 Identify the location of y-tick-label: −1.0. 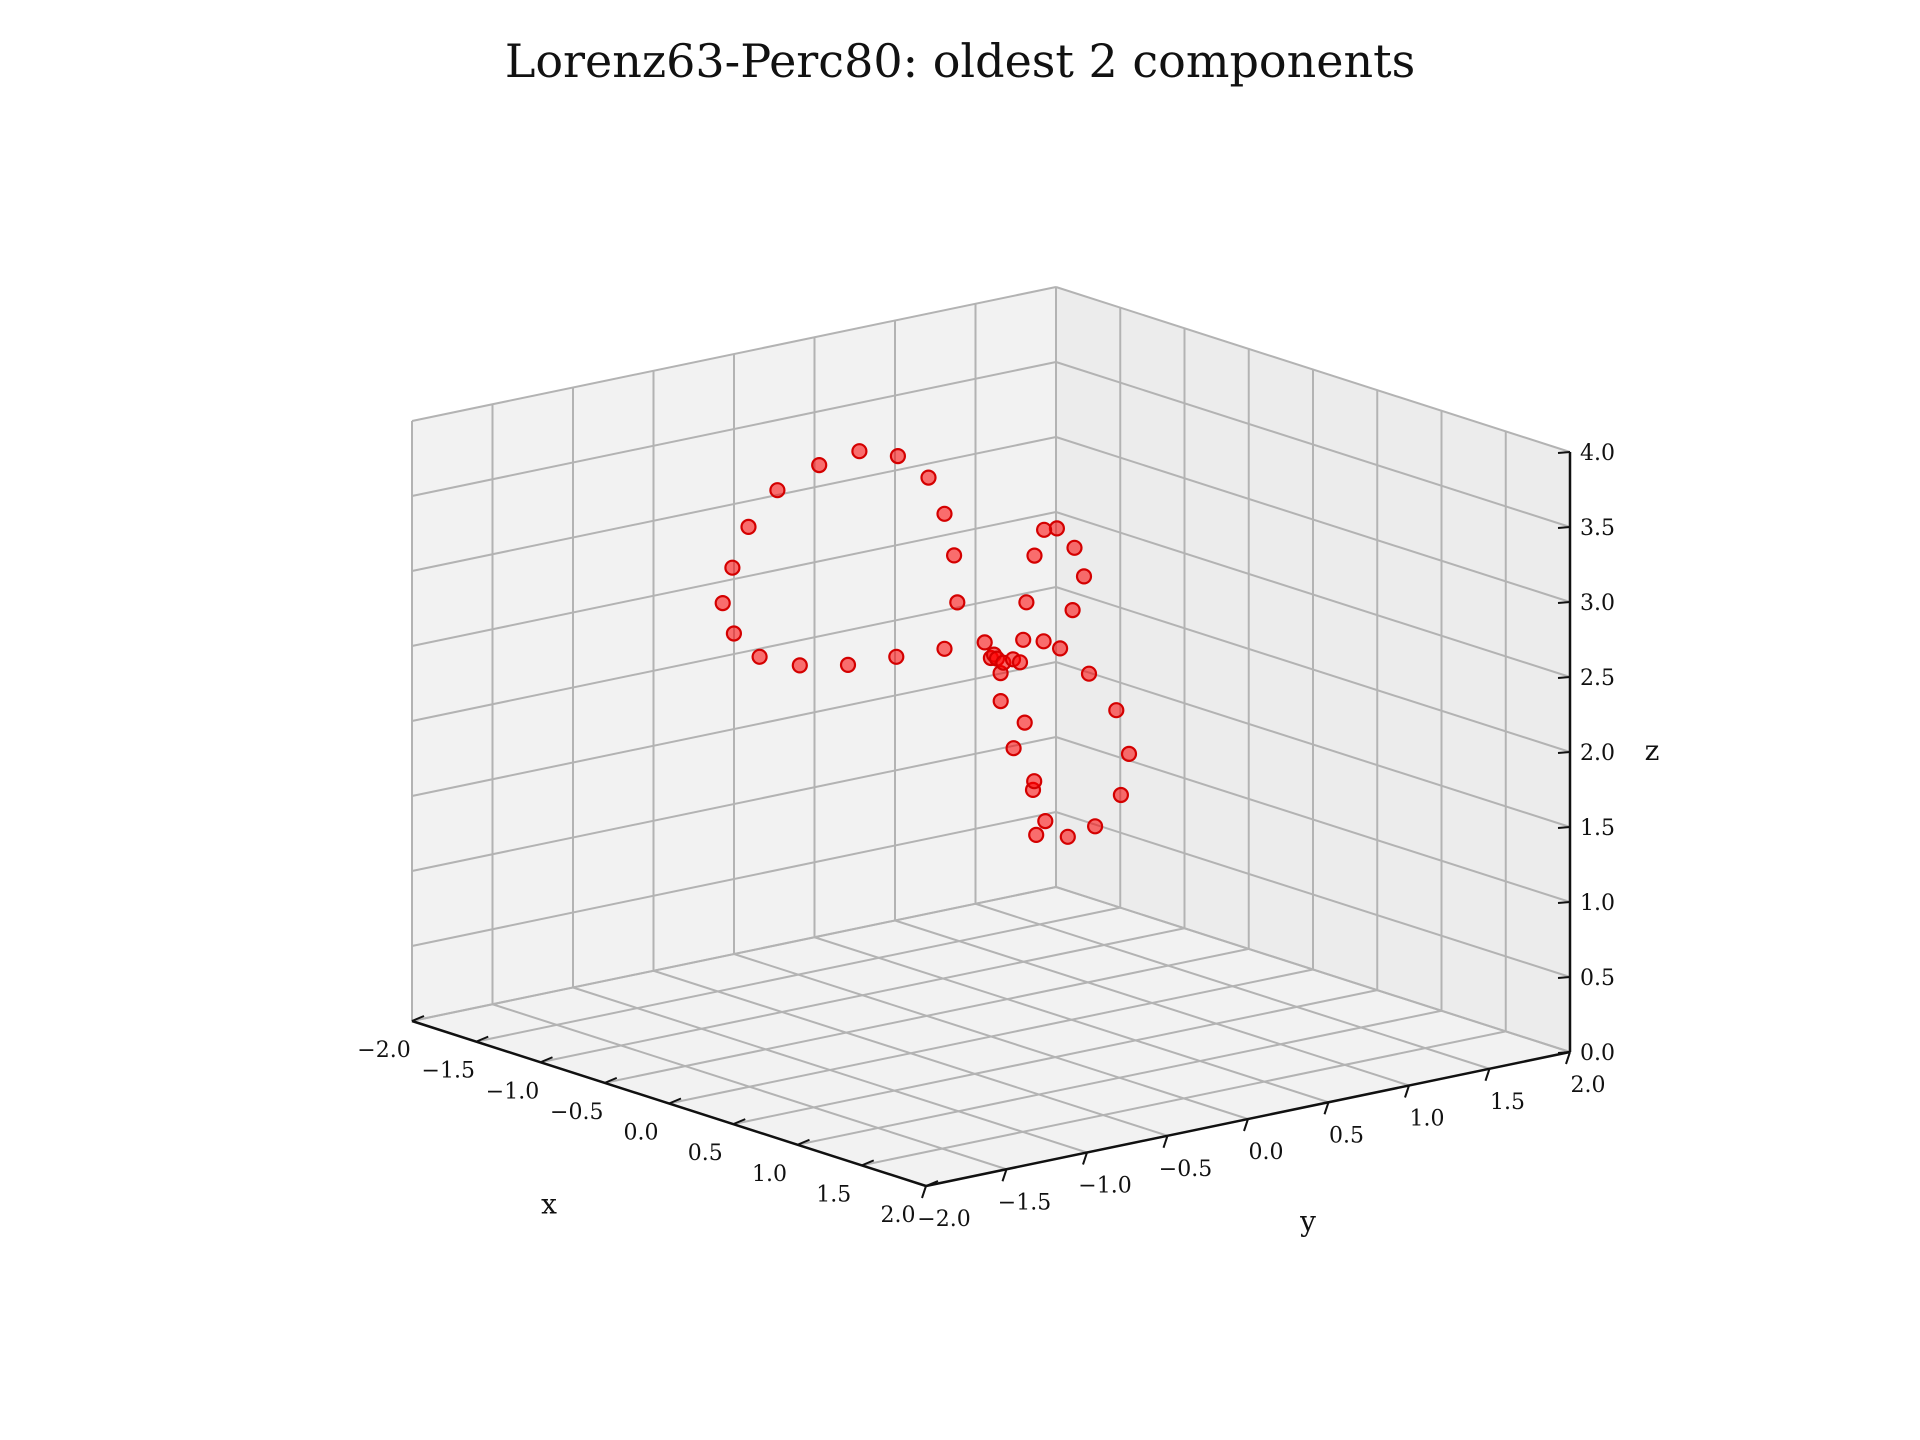
(1104, 1186).